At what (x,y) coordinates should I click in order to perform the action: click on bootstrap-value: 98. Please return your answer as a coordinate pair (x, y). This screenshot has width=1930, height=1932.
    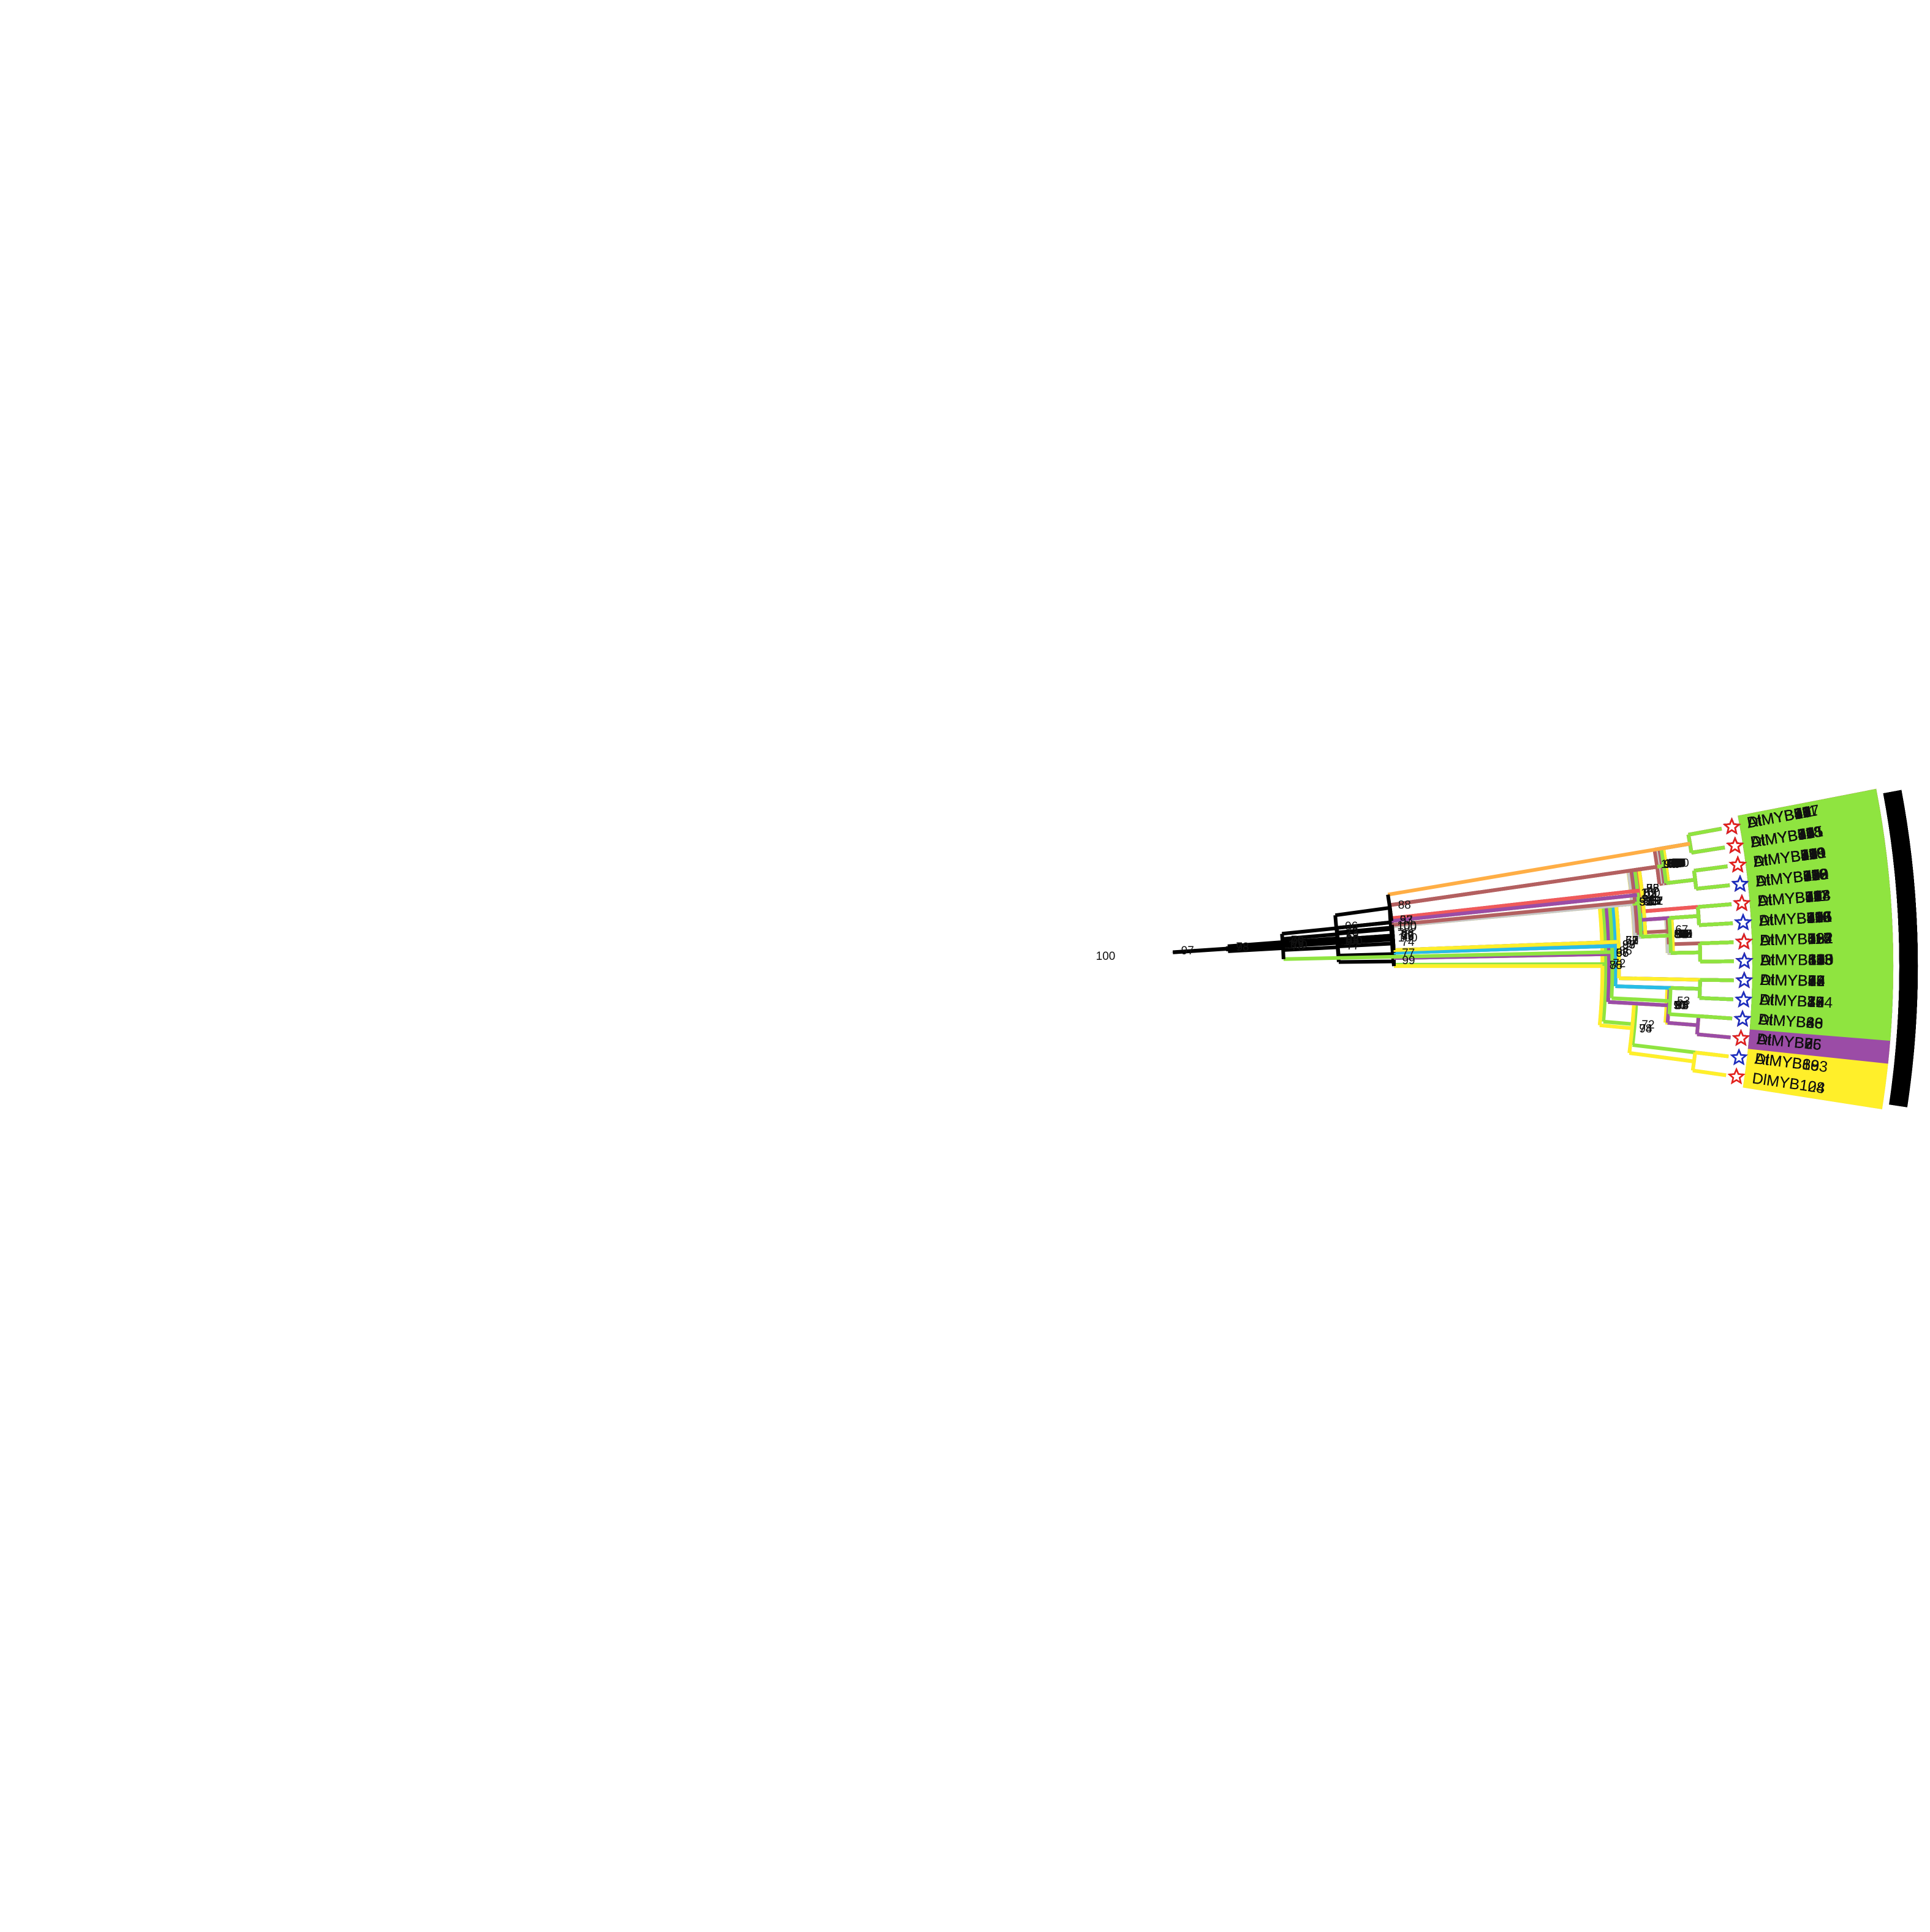
    Looking at the image, I should click on (1646, 1029).